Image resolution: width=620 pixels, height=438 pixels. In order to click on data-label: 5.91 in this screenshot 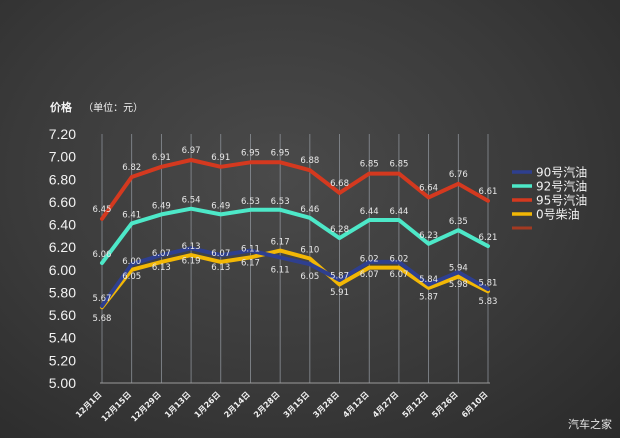, I will do `click(339, 293)`.